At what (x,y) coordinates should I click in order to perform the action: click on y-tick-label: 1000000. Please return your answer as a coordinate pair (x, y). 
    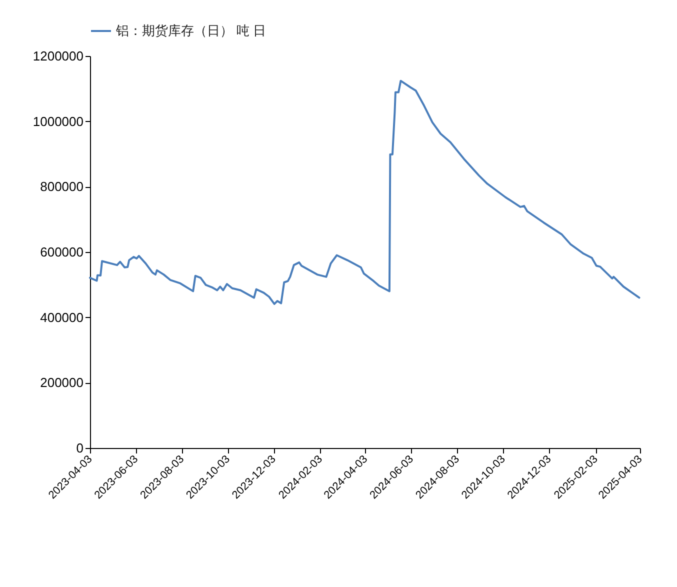
    Looking at the image, I should click on (58, 121).